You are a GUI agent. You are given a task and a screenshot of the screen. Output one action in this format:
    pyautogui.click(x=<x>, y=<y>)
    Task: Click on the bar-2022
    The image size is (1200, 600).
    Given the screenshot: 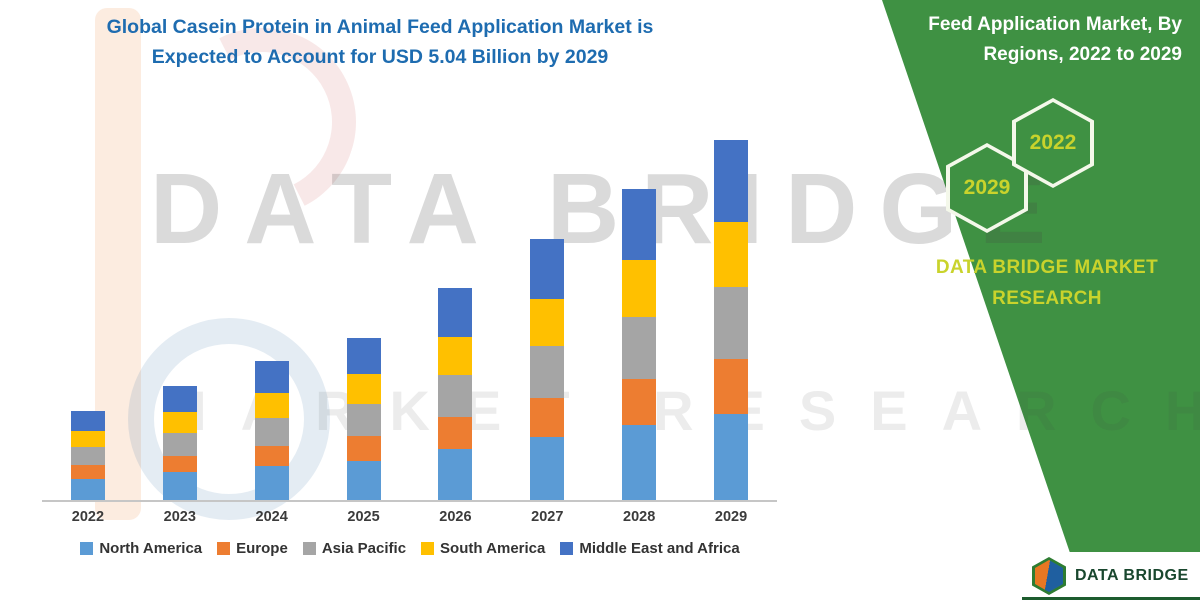 What is the action you would take?
    pyautogui.click(x=88, y=455)
    